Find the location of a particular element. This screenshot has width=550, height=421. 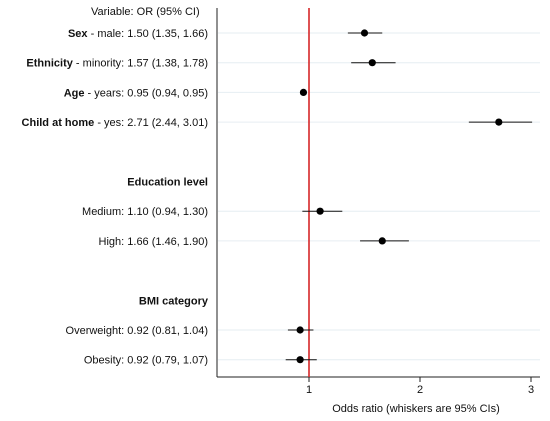

group-heading: Education level is located at coordinates (167, 183).